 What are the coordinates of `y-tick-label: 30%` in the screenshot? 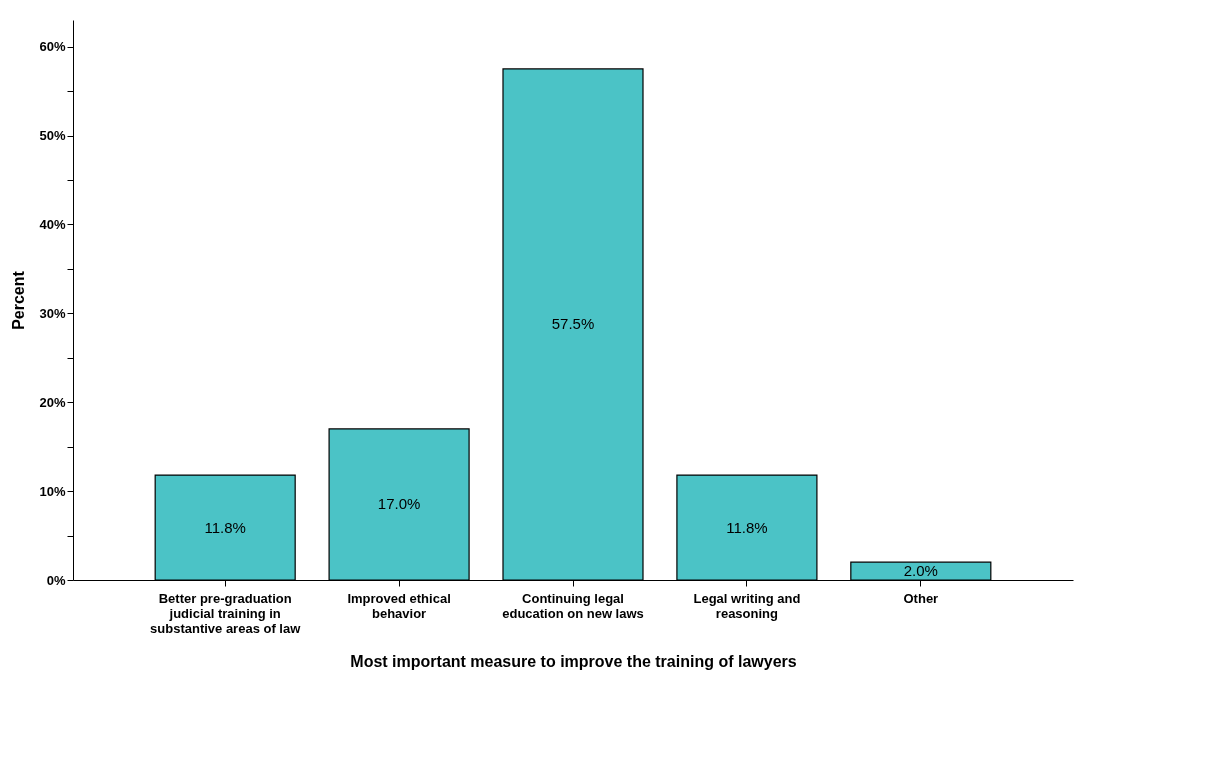 It's located at (52, 313).